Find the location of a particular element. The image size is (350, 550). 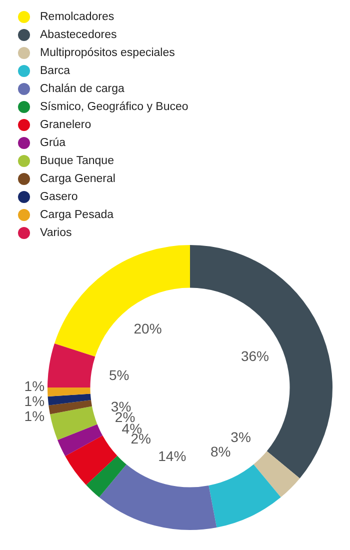

legend-label: Barca is located at coordinates (55, 71).